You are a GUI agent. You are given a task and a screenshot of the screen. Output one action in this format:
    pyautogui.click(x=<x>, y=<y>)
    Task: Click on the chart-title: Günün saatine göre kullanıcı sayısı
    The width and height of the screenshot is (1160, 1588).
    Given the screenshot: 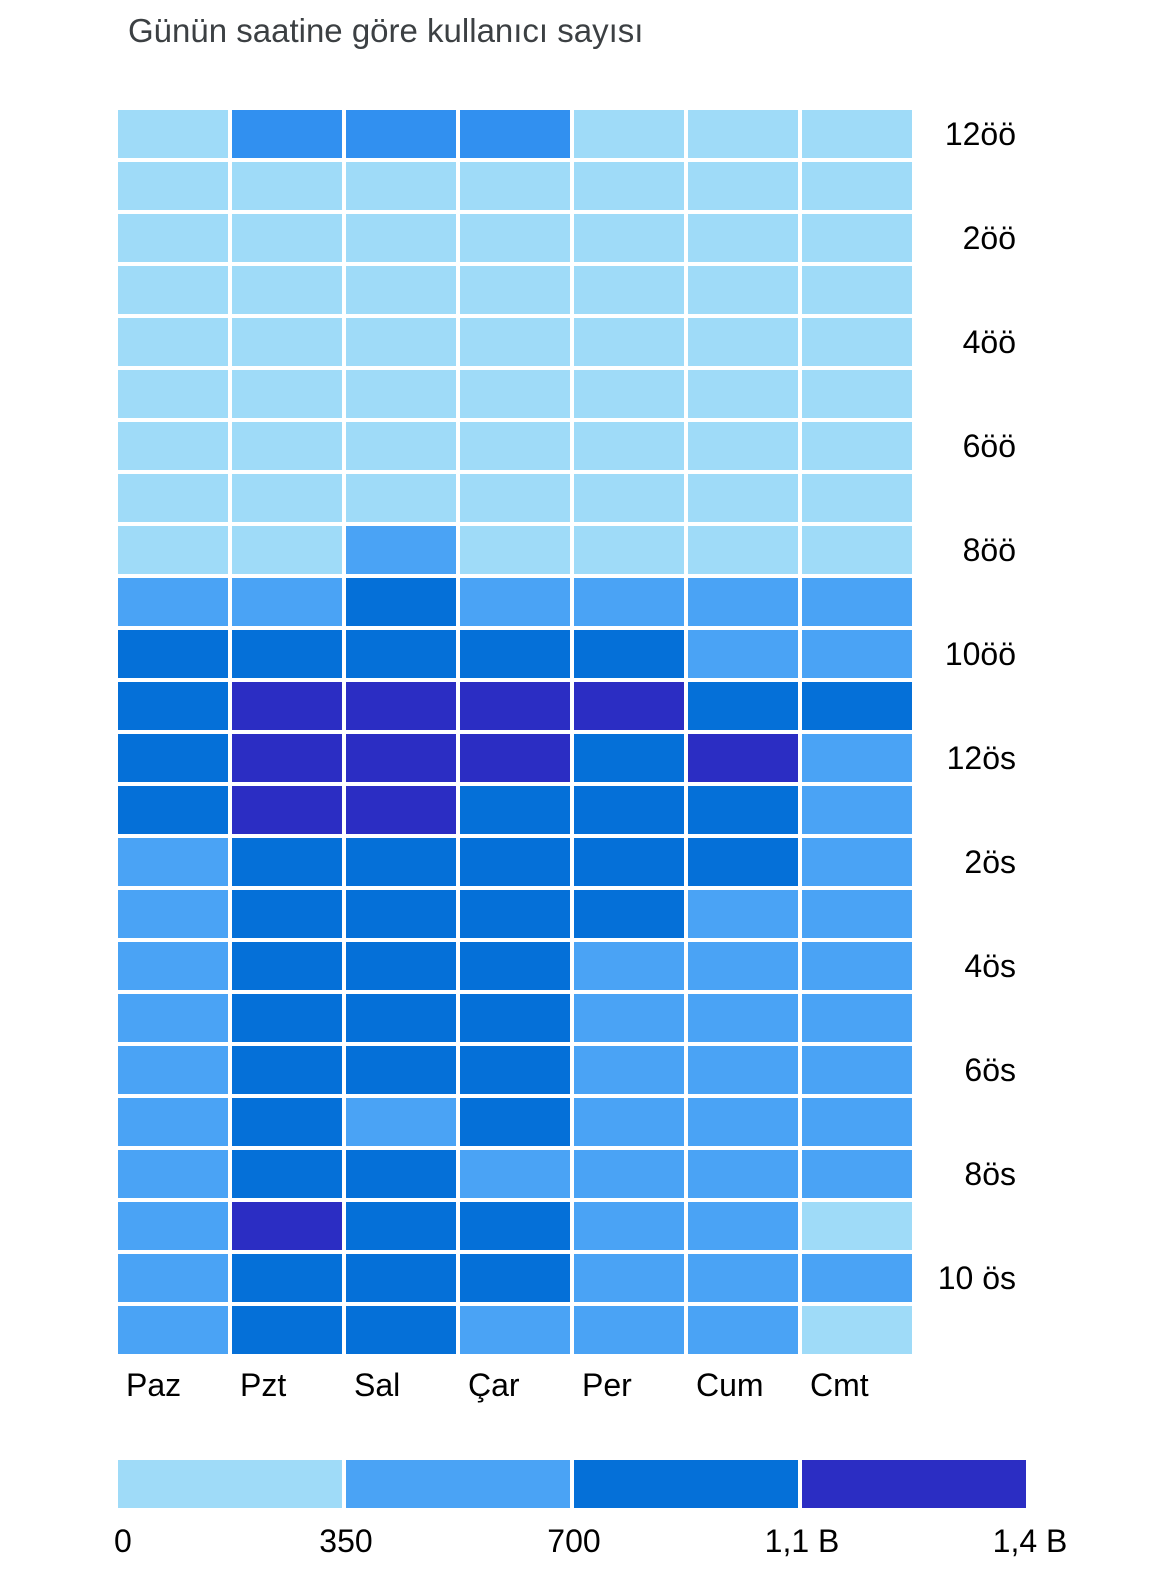 What is the action you would take?
    pyautogui.click(x=386, y=30)
    